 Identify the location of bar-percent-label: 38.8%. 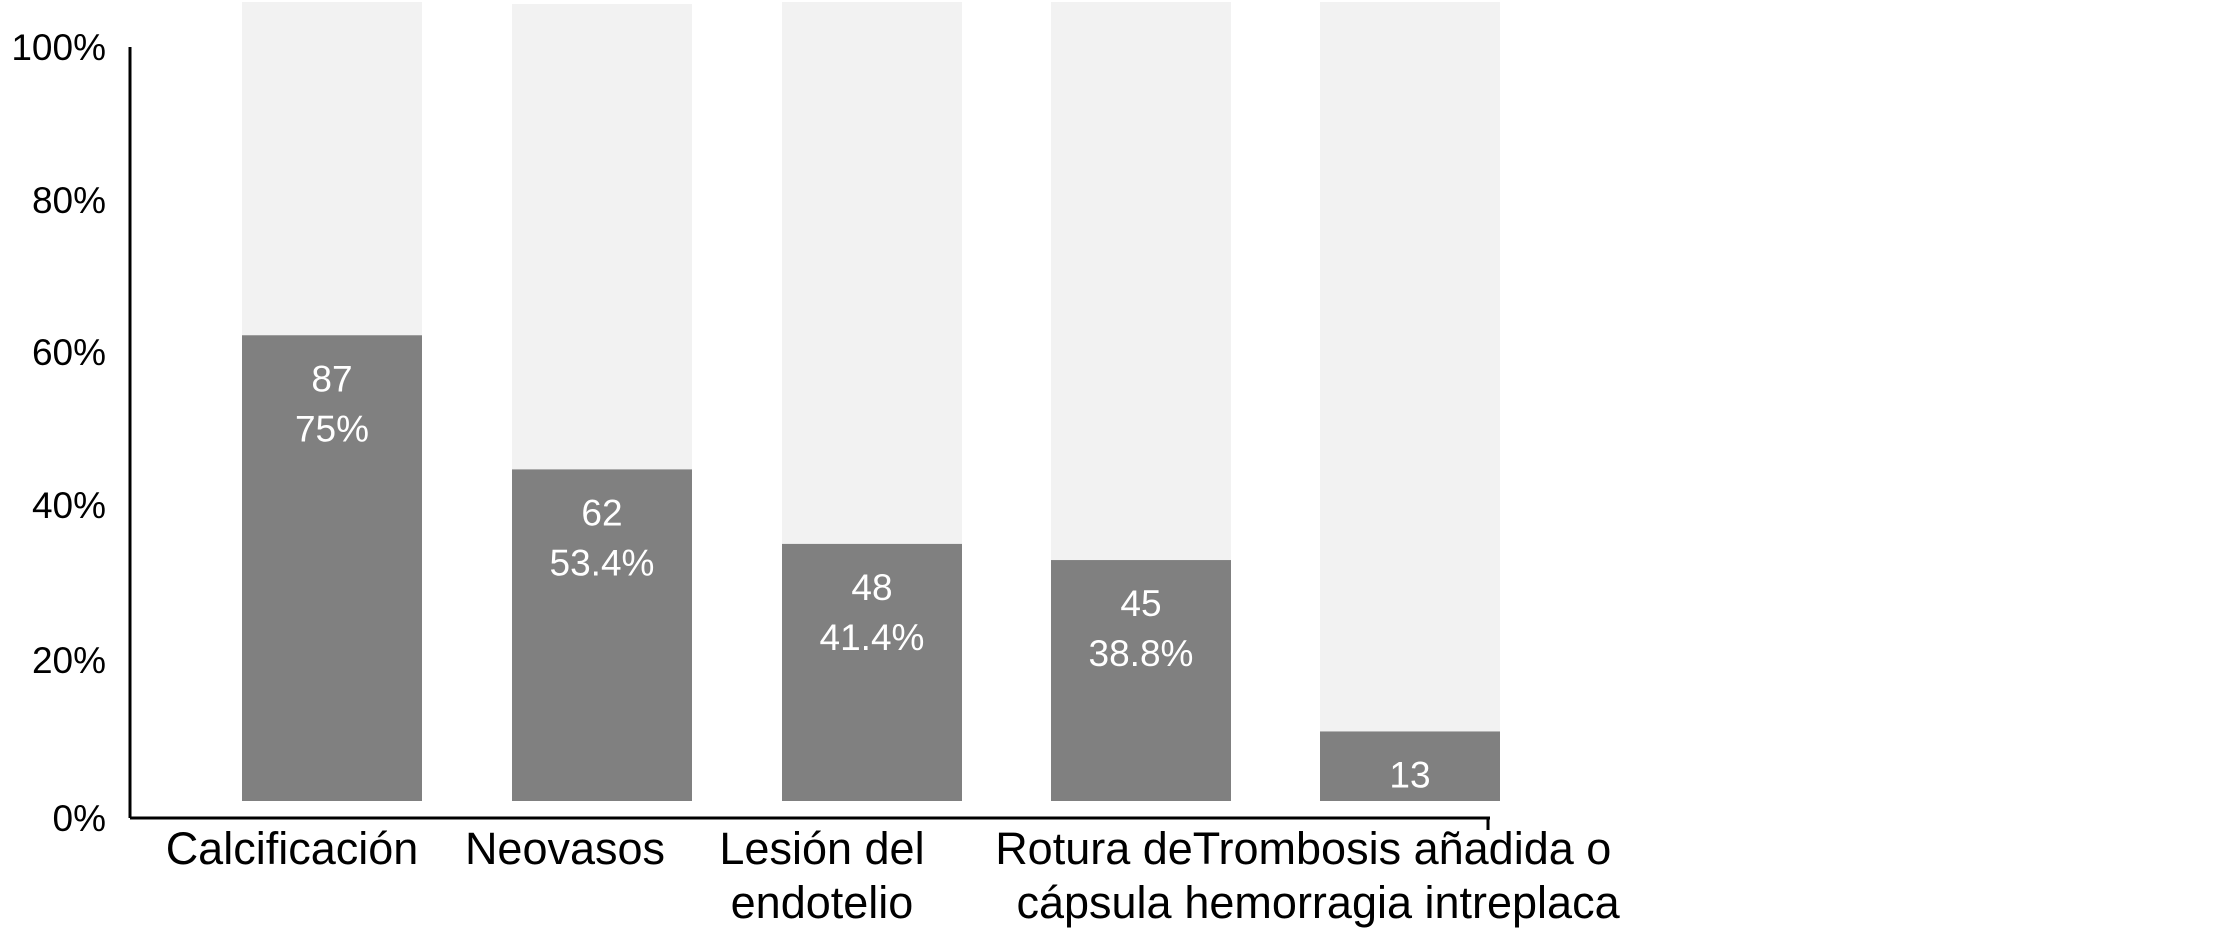
(1141, 653).